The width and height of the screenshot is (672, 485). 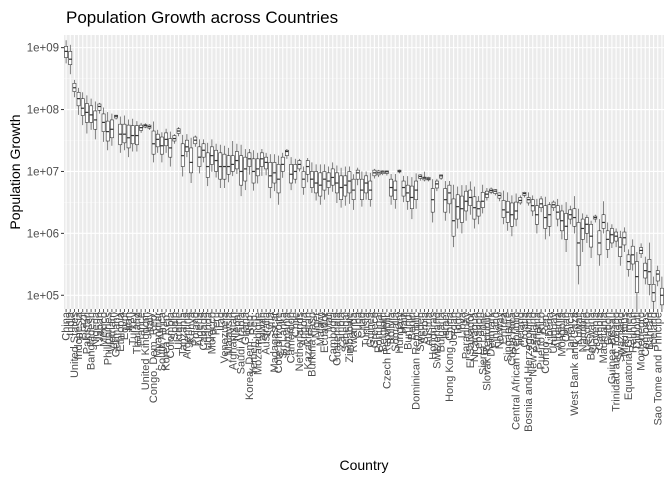 I want to click on x-tick-label: South Africa, so click(x=162, y=341).